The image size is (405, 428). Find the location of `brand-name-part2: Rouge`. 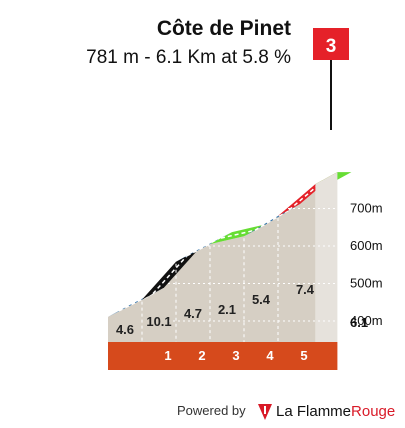

brand-name-part2: Rouge is located at coordinates (373, 411).